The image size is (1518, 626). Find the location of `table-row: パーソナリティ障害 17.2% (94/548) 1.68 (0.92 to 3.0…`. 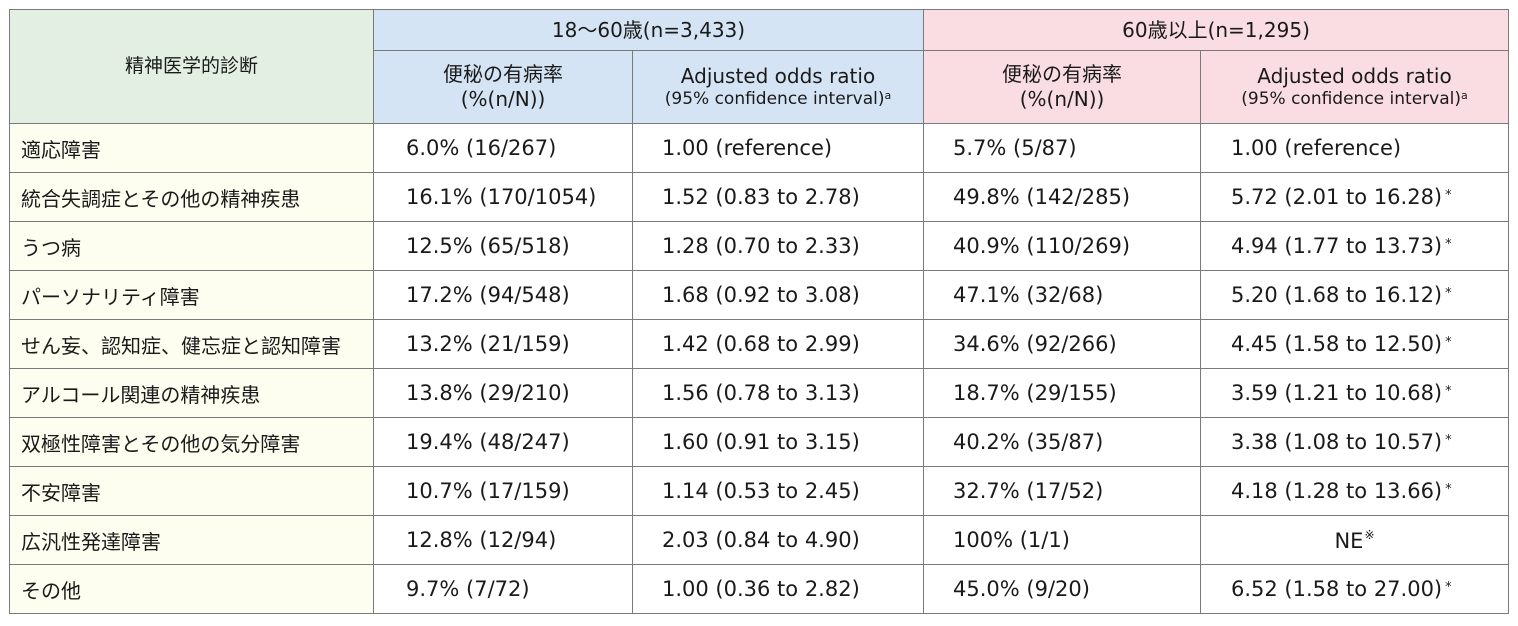

table-row: パーソナリティ障害 17.2% (94/548) 1.68 (0.92 to 3.0… is located at coordinates (759, 295).